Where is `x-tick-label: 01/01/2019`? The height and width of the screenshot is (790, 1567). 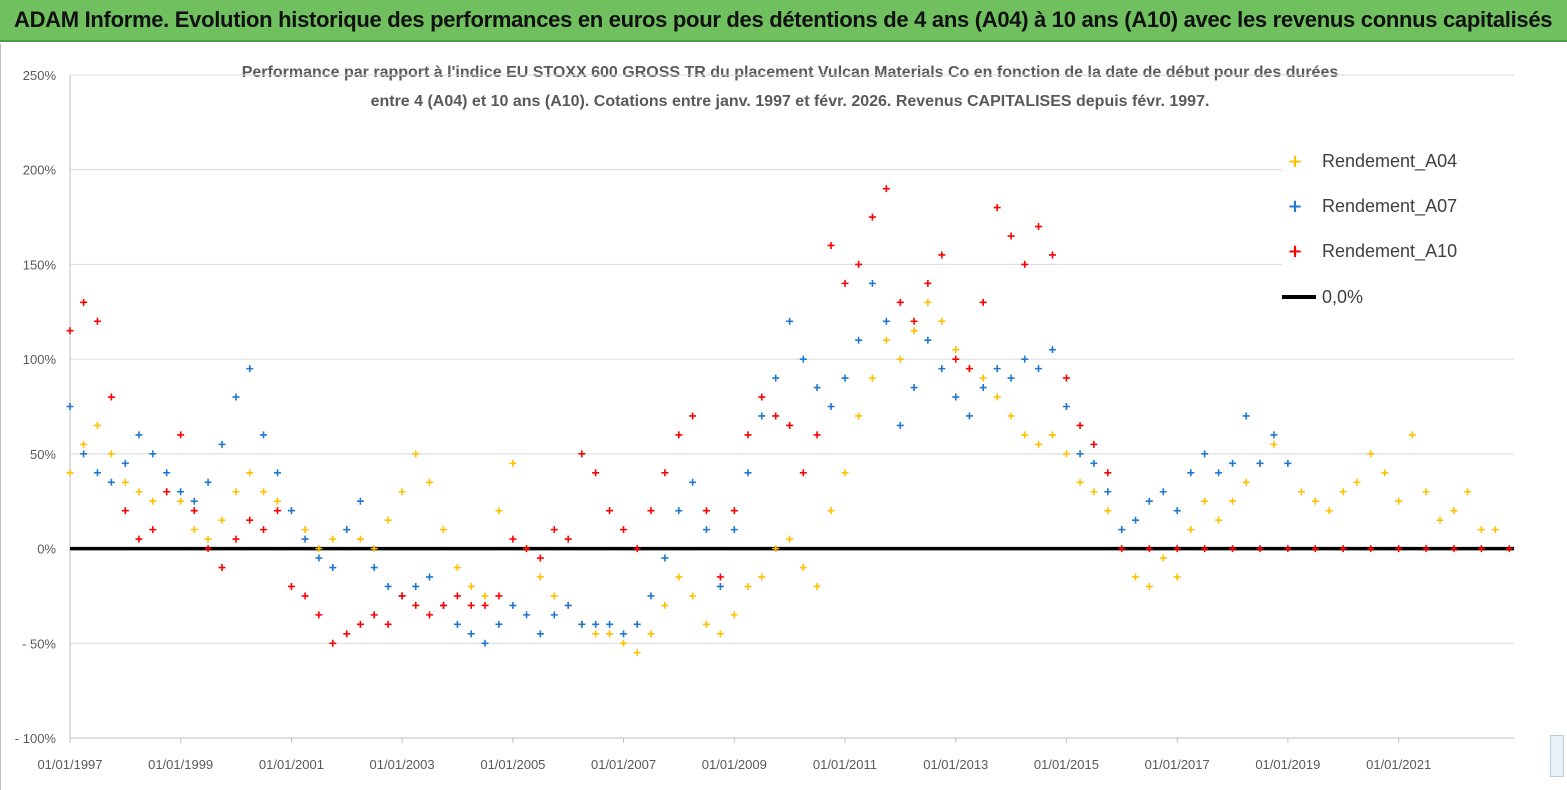 x-tick-label: 01/01/2019 is located at coordinates (1287, 764).